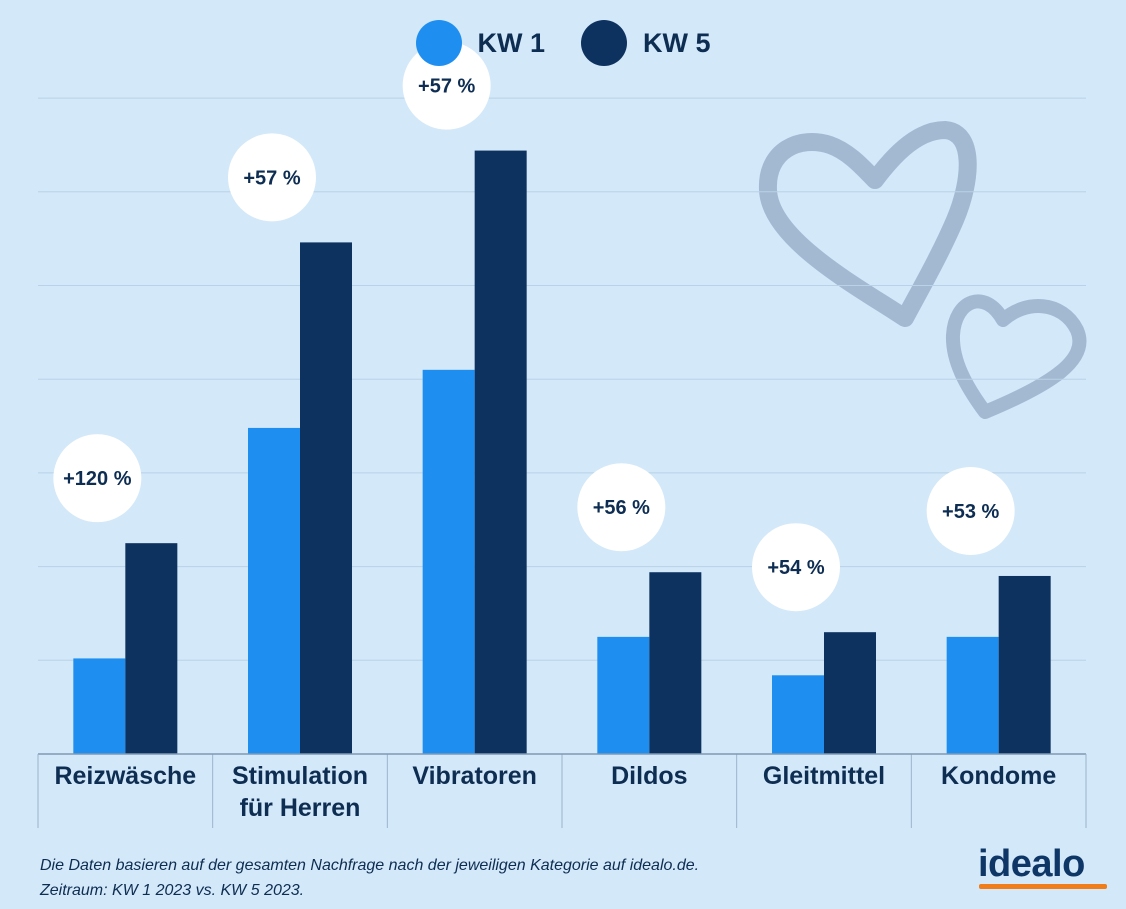 The width and height of the screenshot is (1126, 909). I want to click on legend-swatch-kw1, so click(438, 43).